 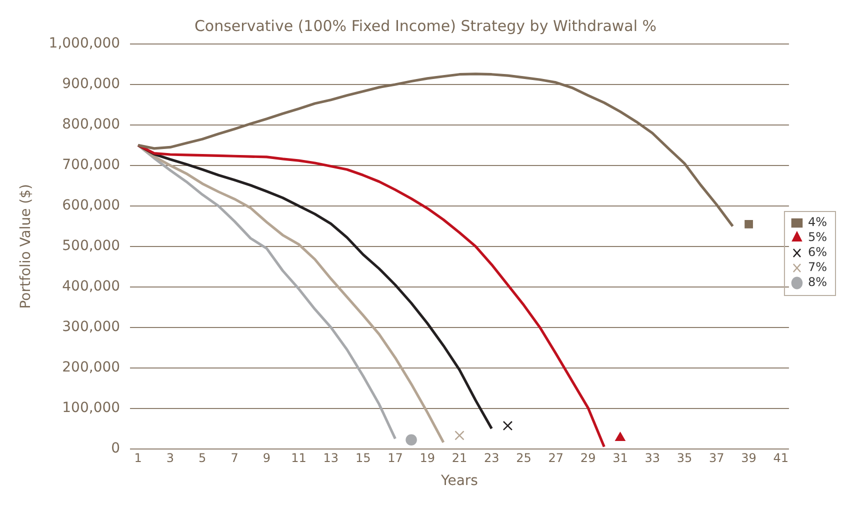 I want to click on x-tick-label: 9, so click(x=266, y=458).